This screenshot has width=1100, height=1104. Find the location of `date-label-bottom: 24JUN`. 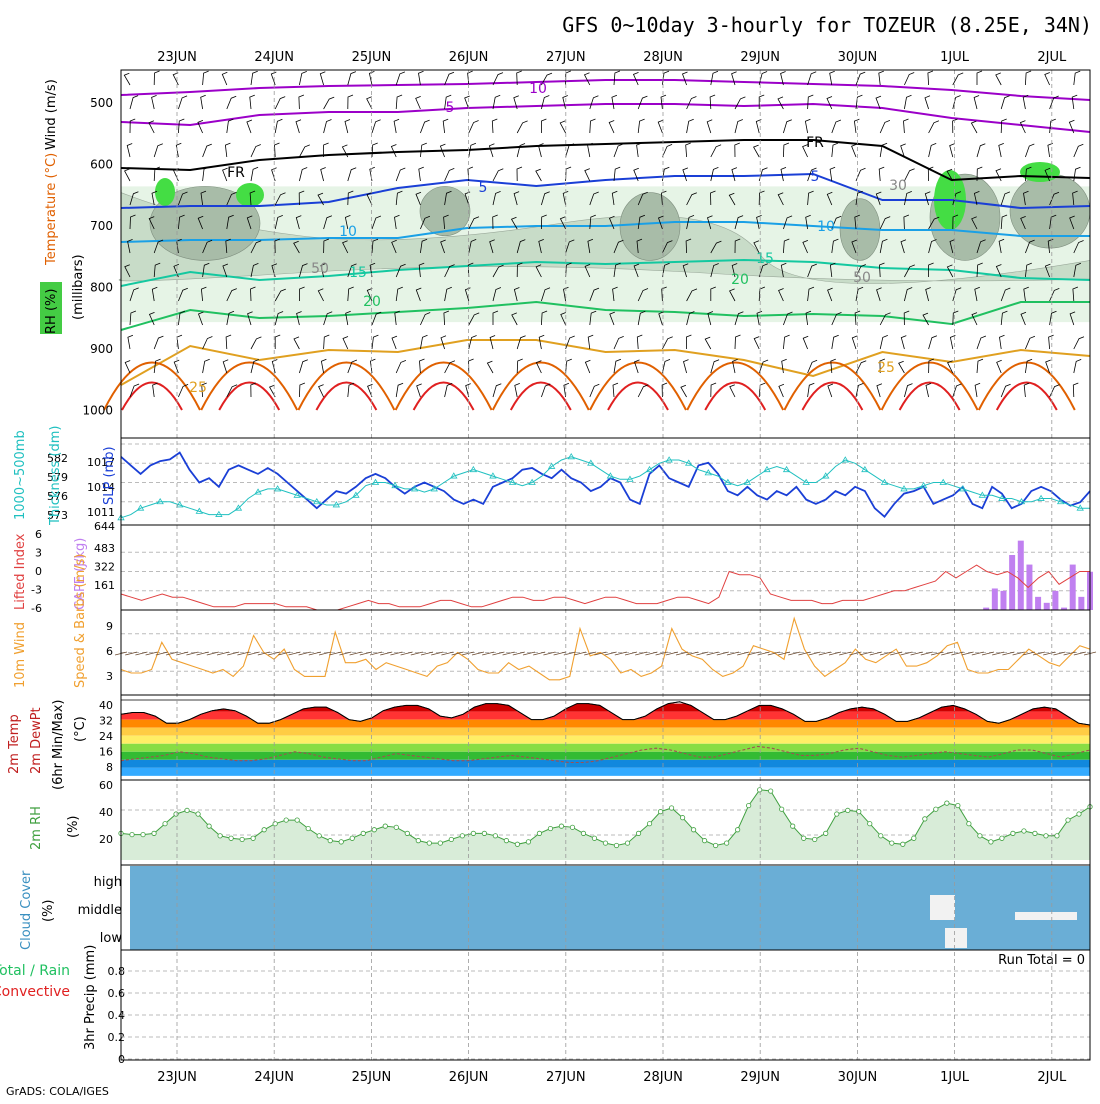

date-label-bottom: 24JUN is located at coordinates (274, 1077).